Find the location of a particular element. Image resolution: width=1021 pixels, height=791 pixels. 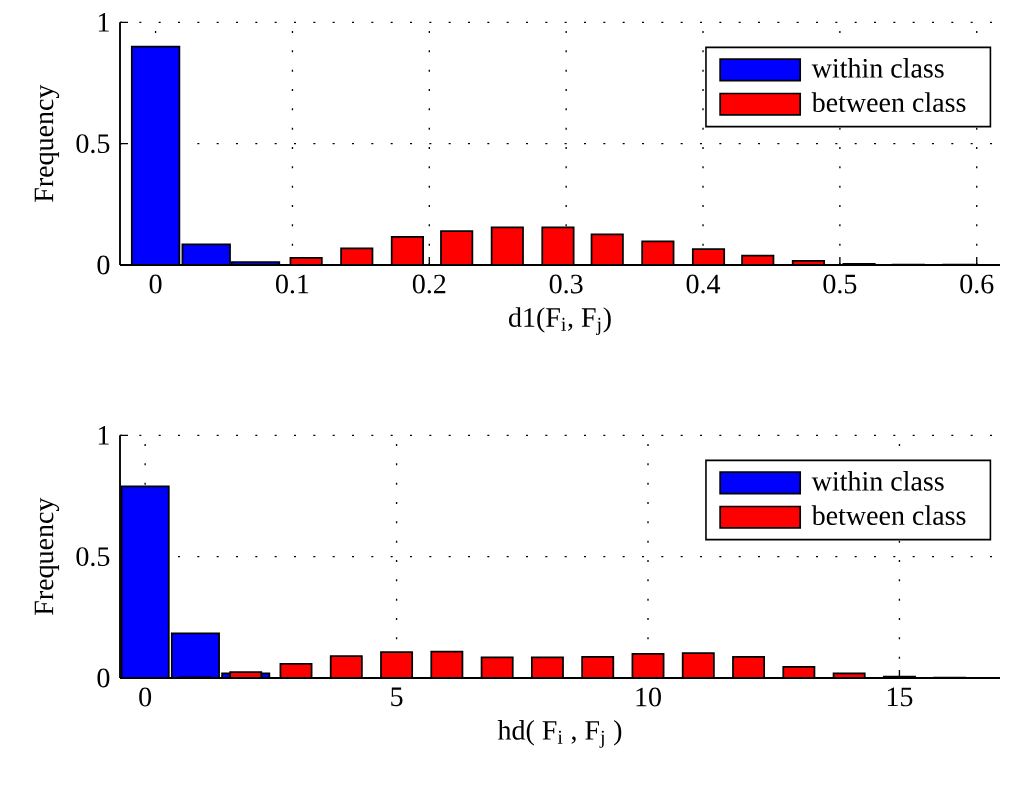

x-tick-label: 0.4 is located at coordinates (703, 284).